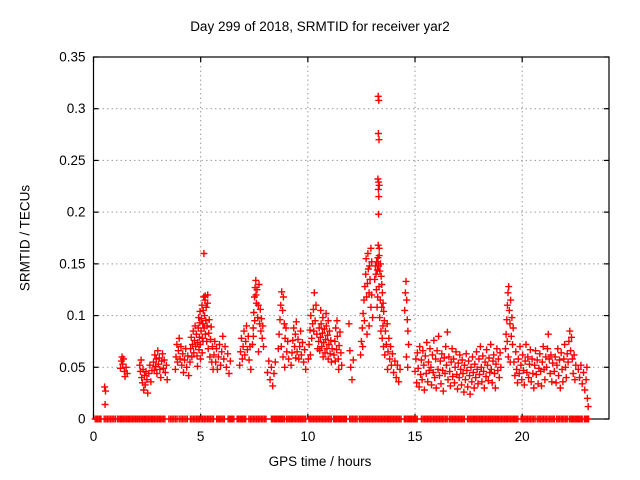 The width and height of the screenshot is (640, 480). I want to click on y-tick-label: 0.35, so click(72, 57).